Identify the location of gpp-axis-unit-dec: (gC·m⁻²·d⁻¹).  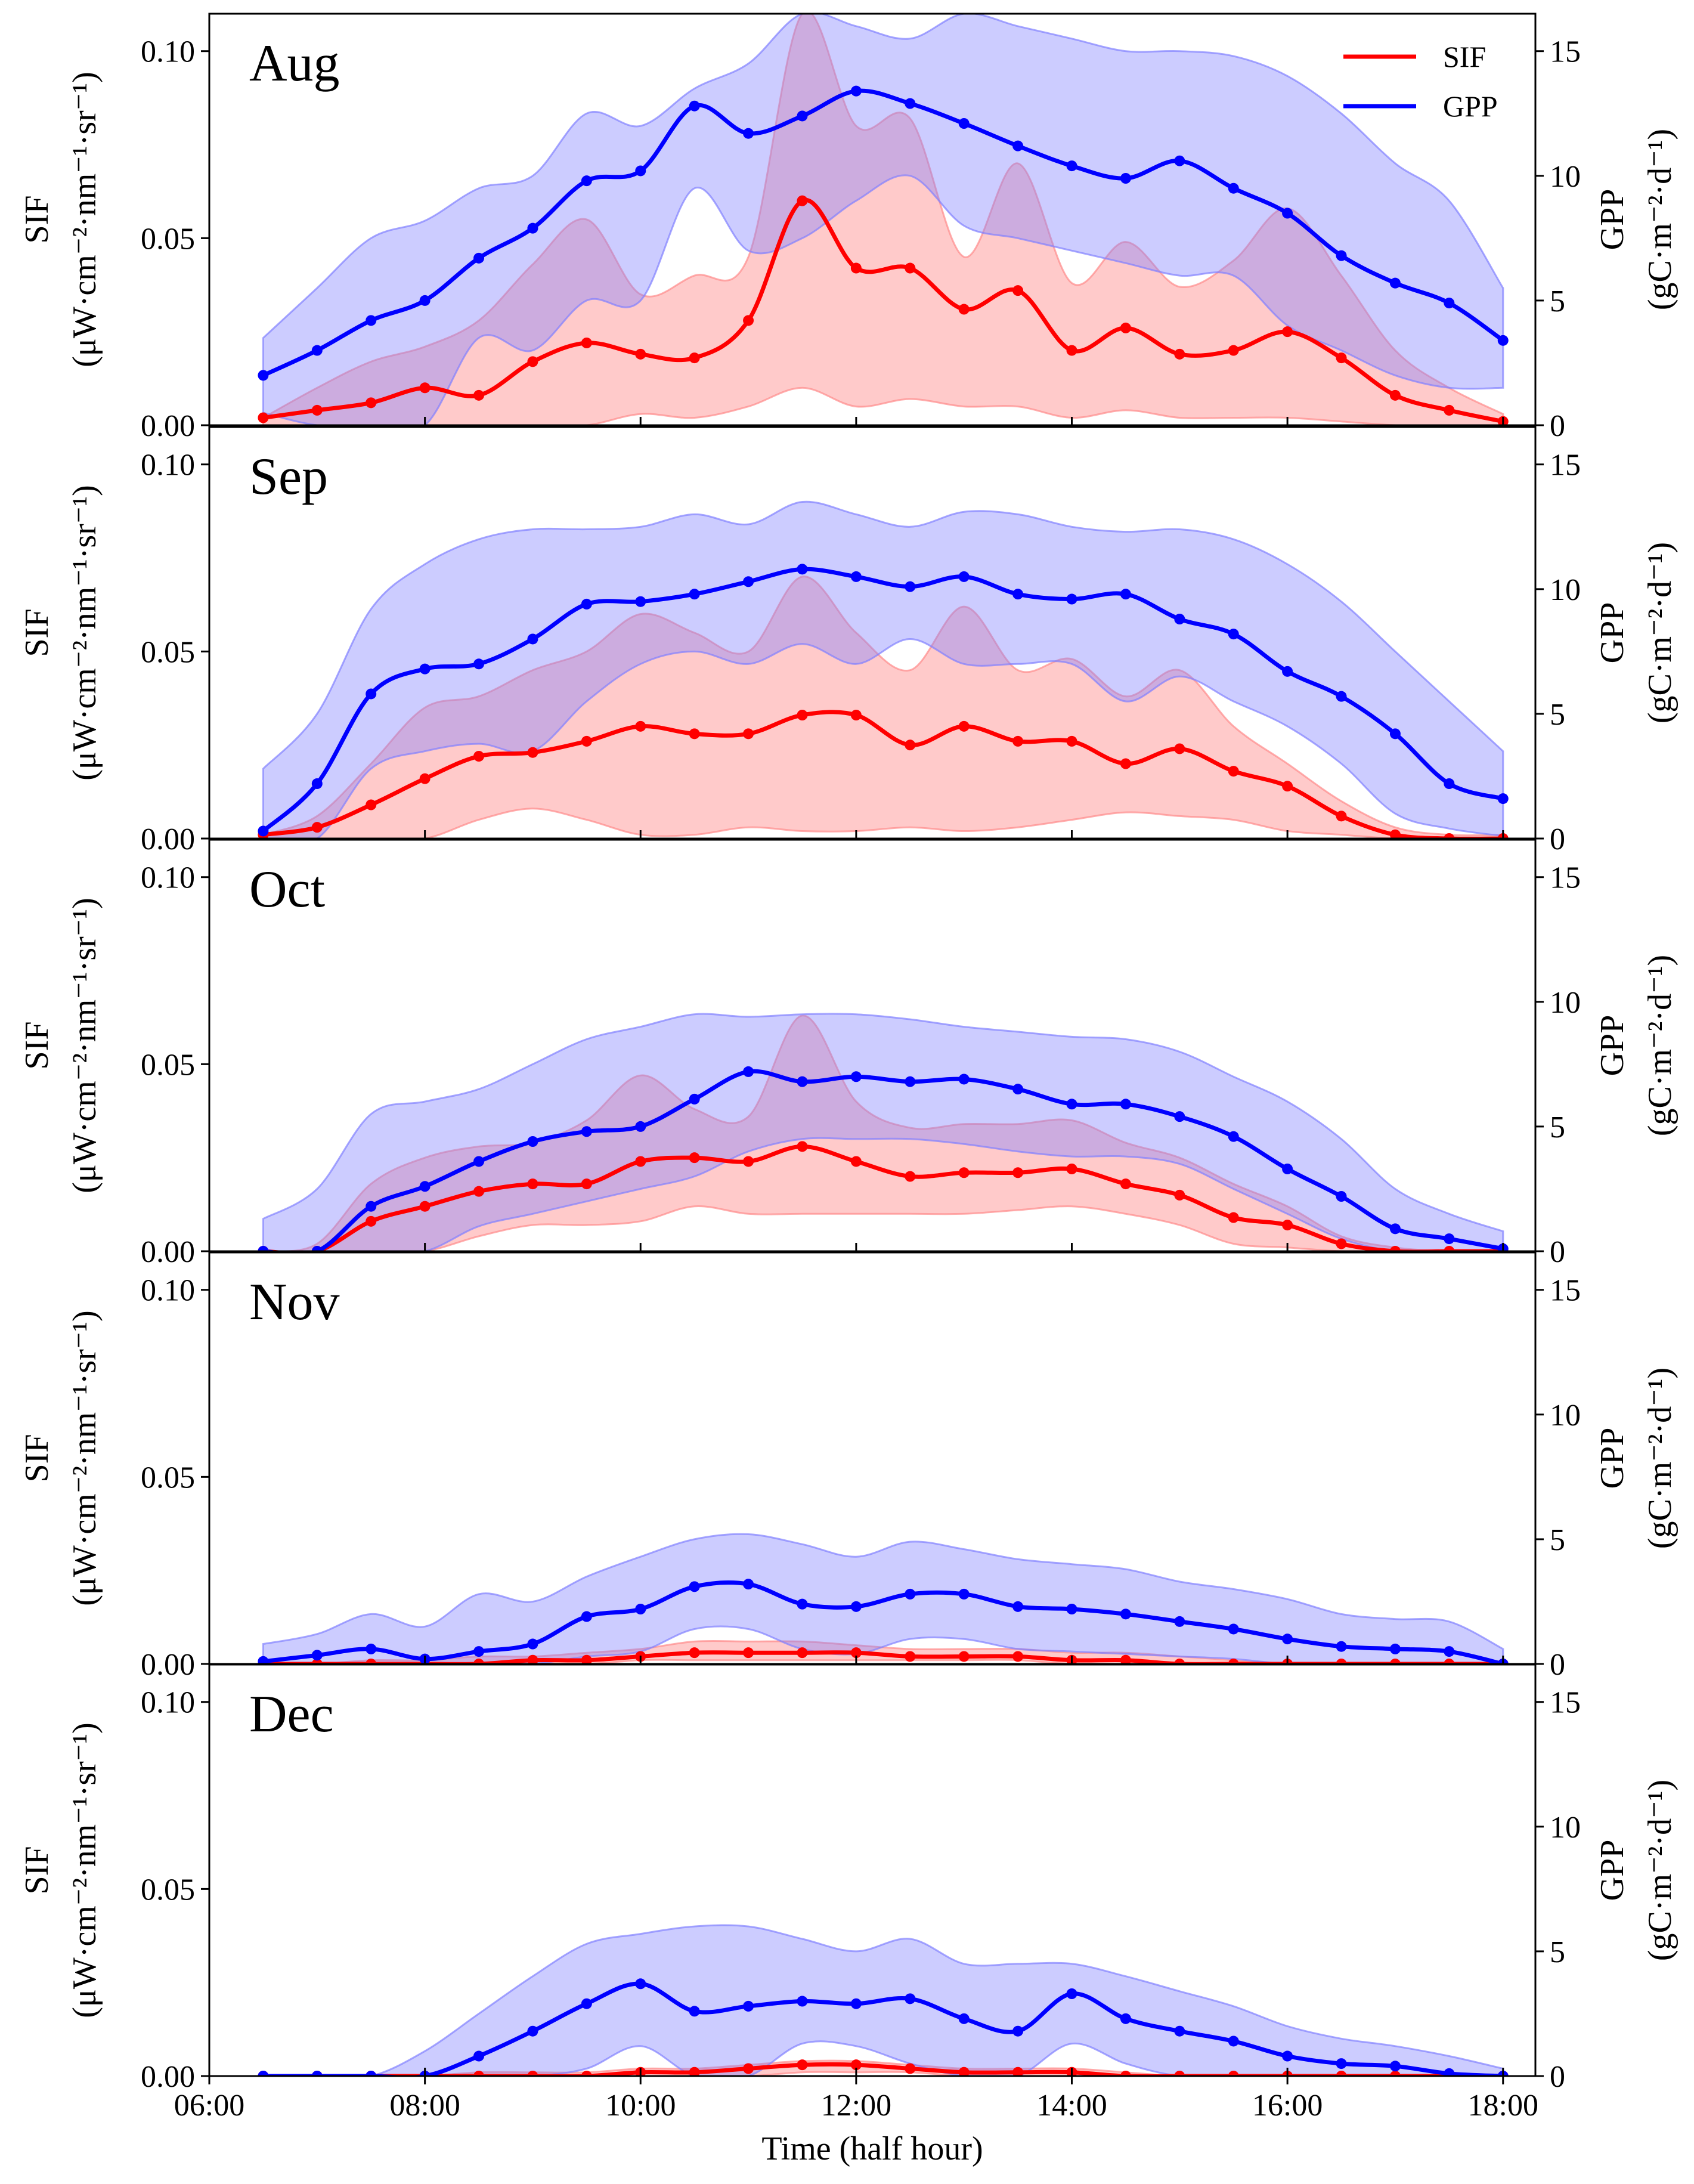
(1660, 1870).